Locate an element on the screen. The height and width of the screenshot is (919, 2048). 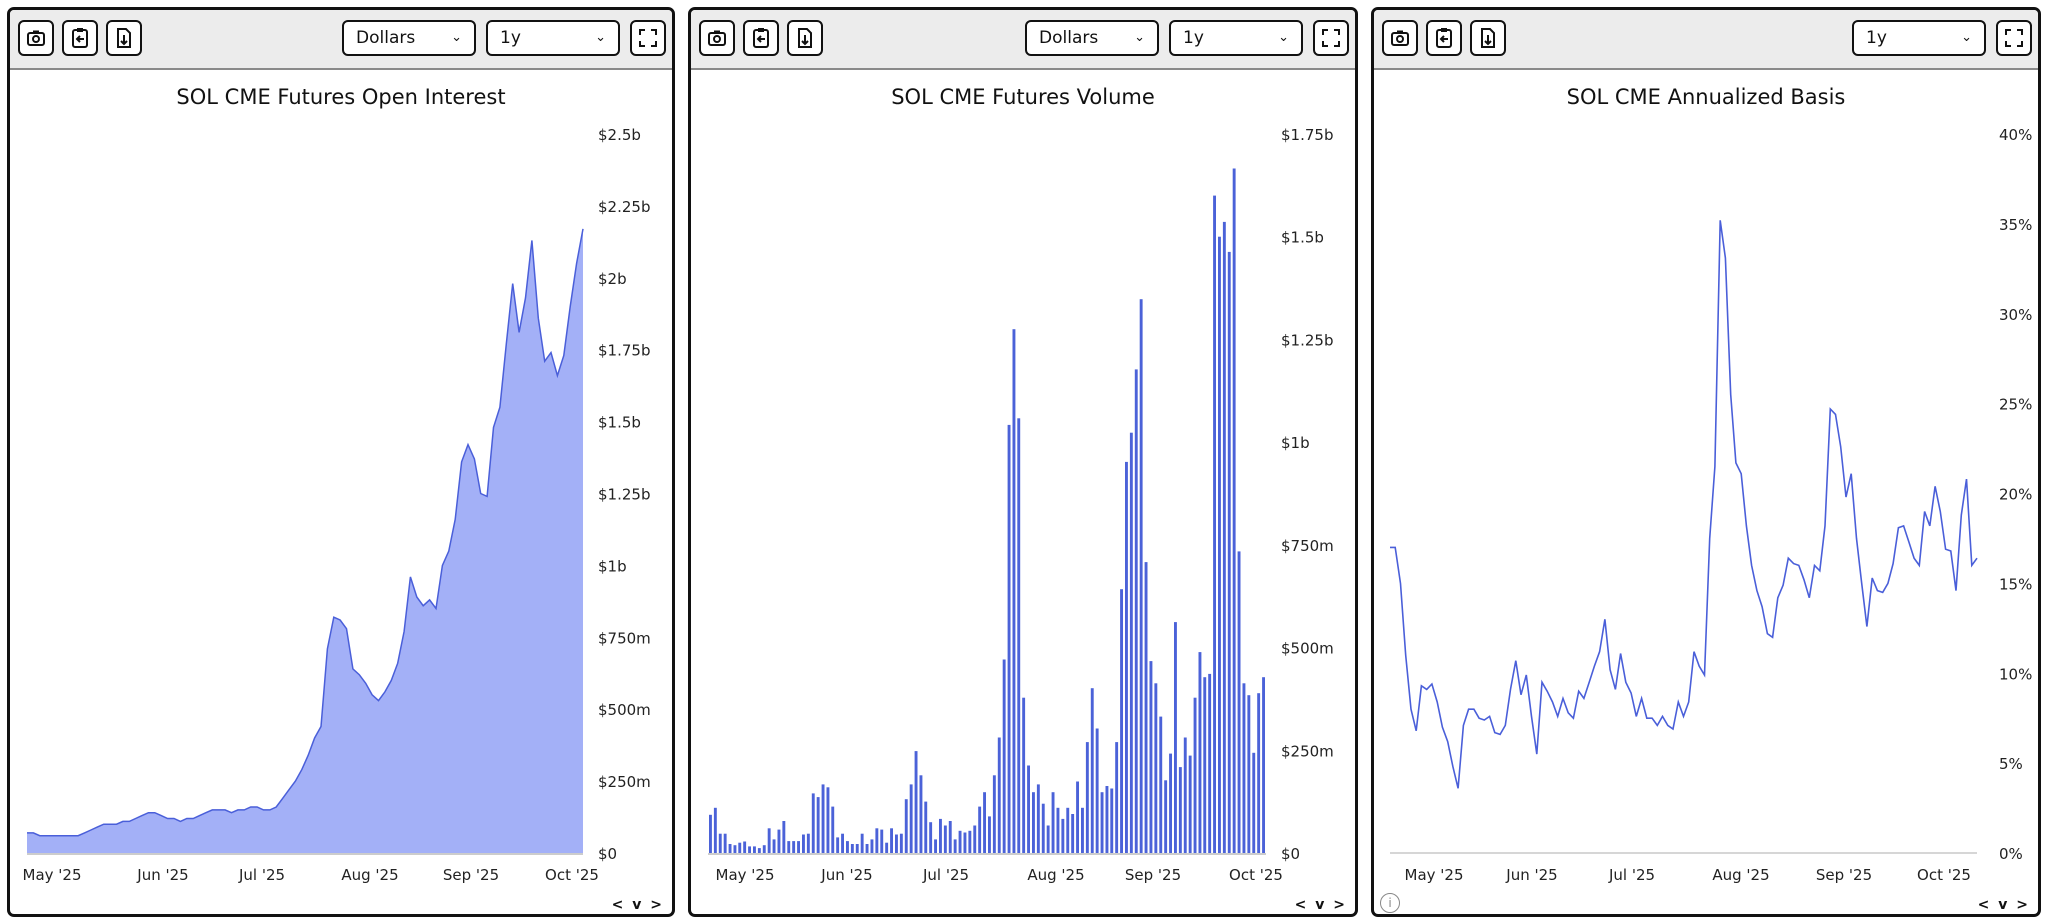
chart-toolbar: 1y ⌄ is located at coordinates (1706, 40).